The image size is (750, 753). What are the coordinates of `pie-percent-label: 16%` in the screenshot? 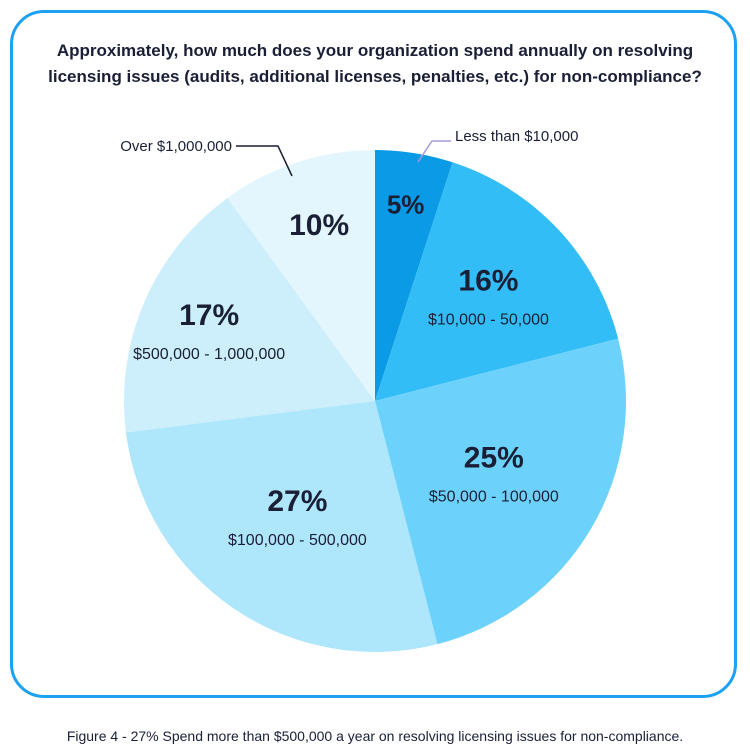 It's located at (488, 280).